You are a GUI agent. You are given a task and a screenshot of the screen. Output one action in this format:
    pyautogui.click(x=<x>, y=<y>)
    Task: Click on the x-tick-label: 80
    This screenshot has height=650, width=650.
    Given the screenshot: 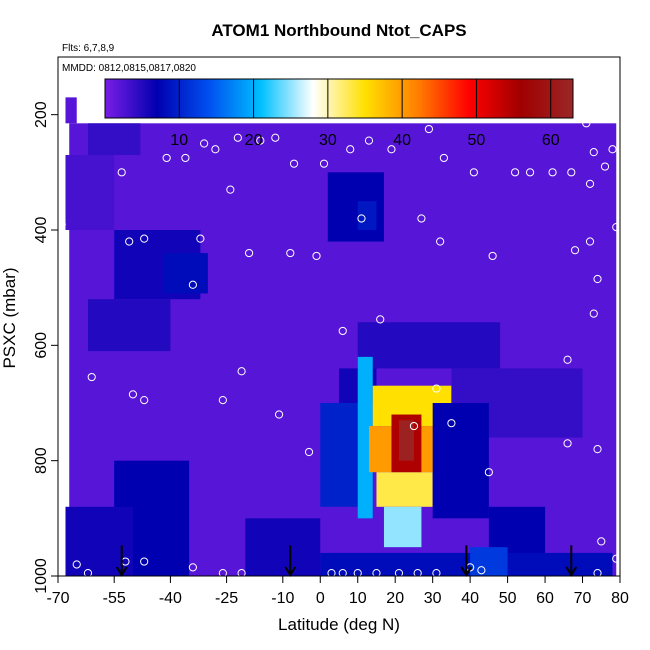 What is the action you would take?
    pyautogui.click(x=620, y=598)
    